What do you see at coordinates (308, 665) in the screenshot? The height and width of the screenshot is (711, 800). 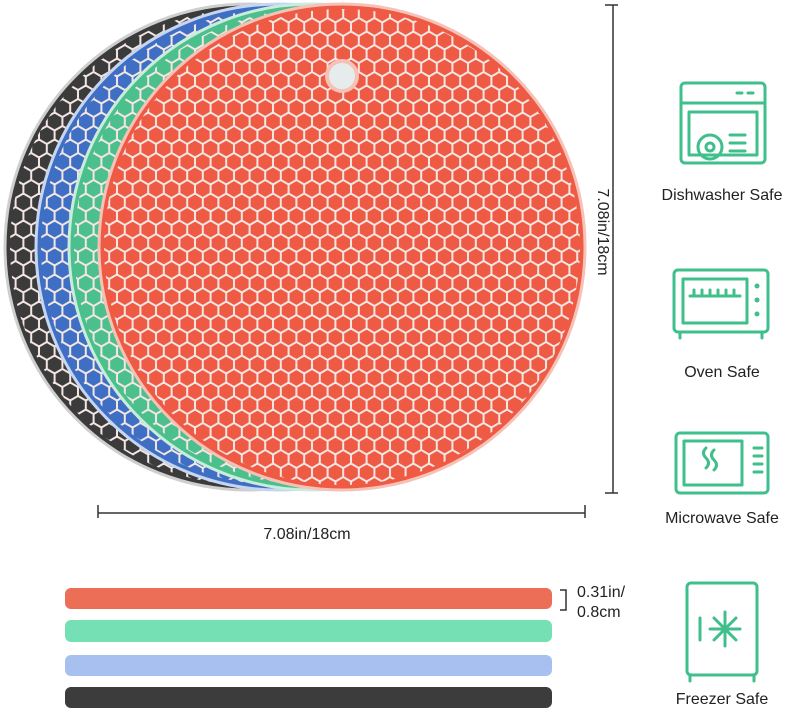 I see `blue-strip` at bounding box center [308, 665].